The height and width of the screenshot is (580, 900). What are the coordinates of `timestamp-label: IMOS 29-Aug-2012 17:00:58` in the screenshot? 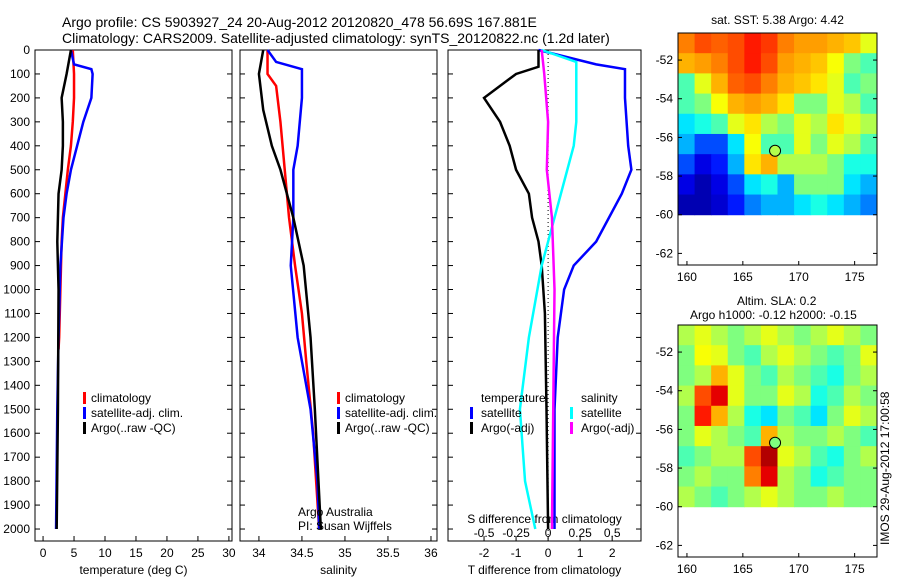 It's located at (885, 468).